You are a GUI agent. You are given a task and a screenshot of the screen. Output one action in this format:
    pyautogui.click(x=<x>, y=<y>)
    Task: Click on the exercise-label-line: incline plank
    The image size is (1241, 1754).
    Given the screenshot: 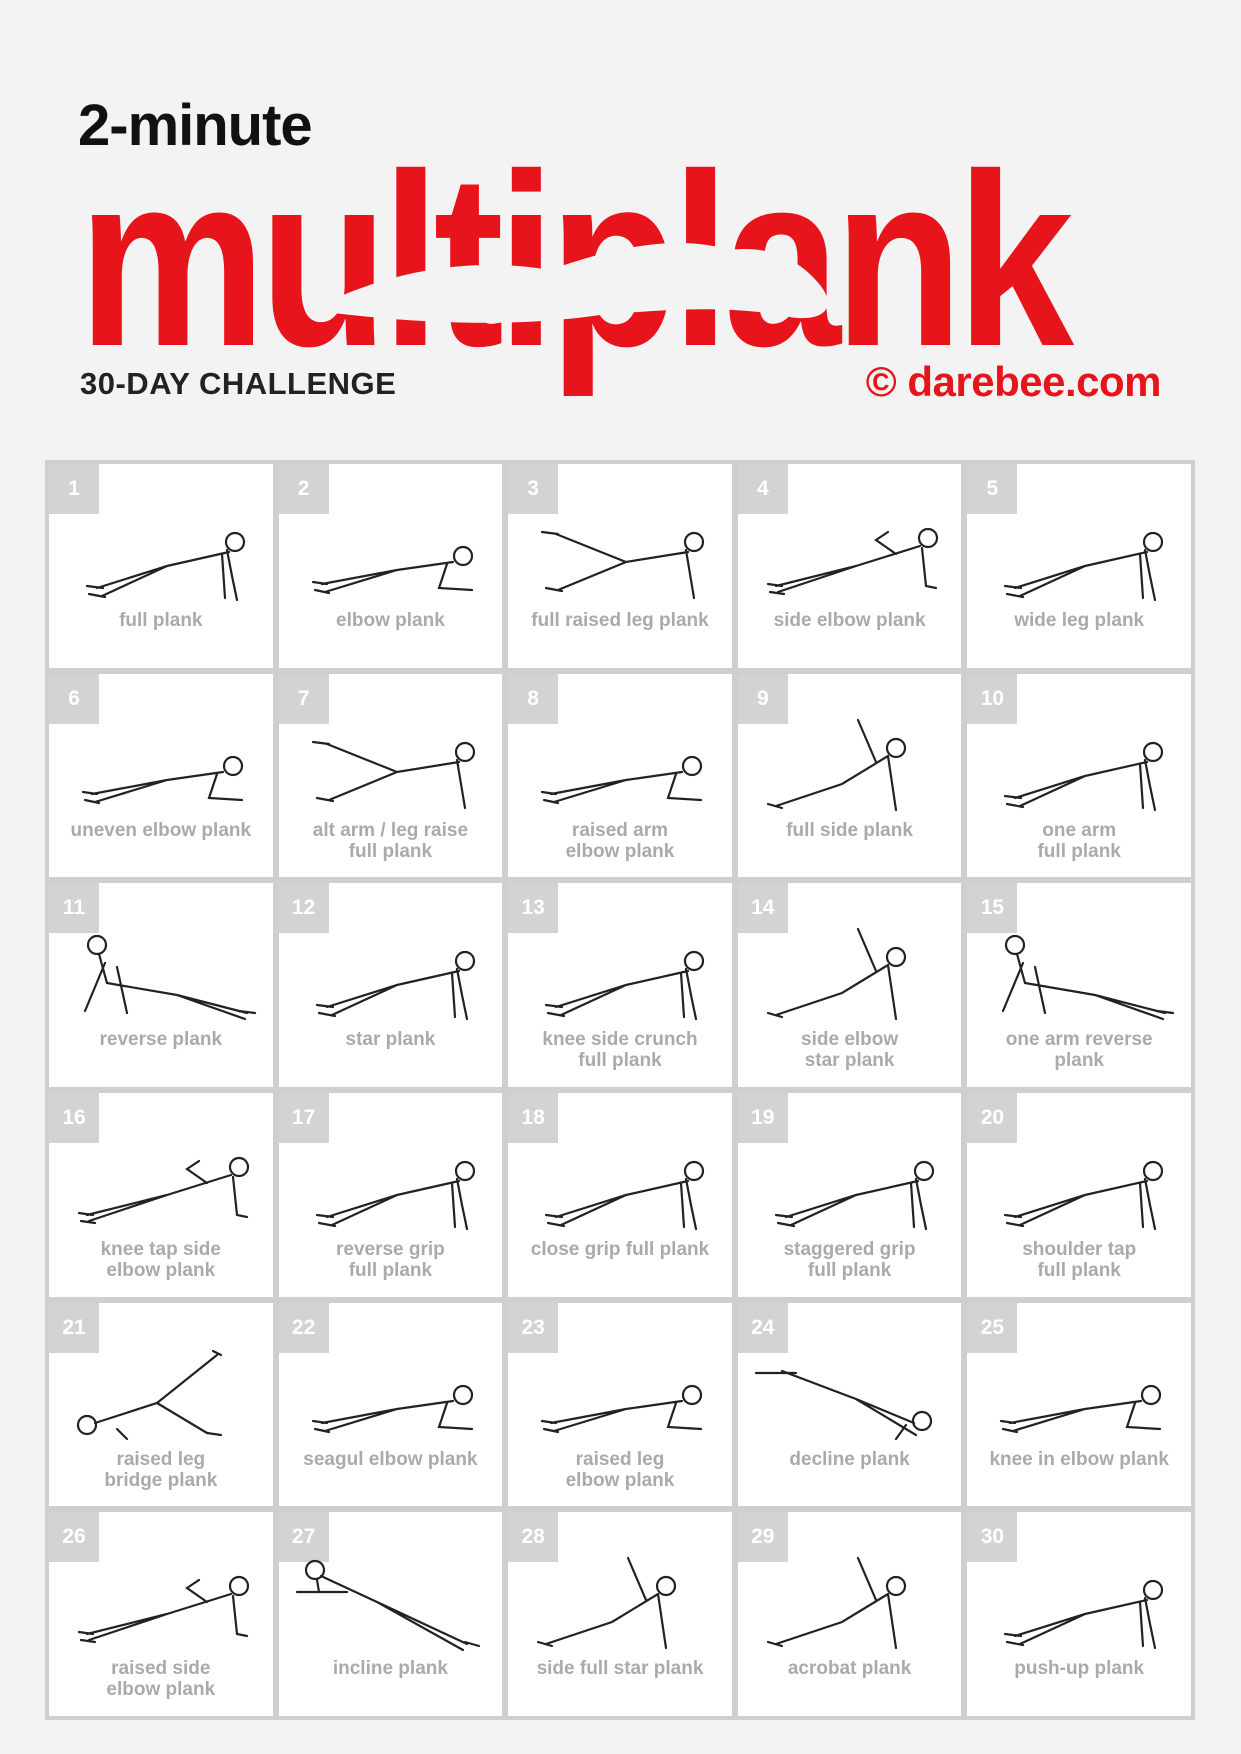 What is the action you would take?
    pyautogui.click(x=390, y=1669)
    